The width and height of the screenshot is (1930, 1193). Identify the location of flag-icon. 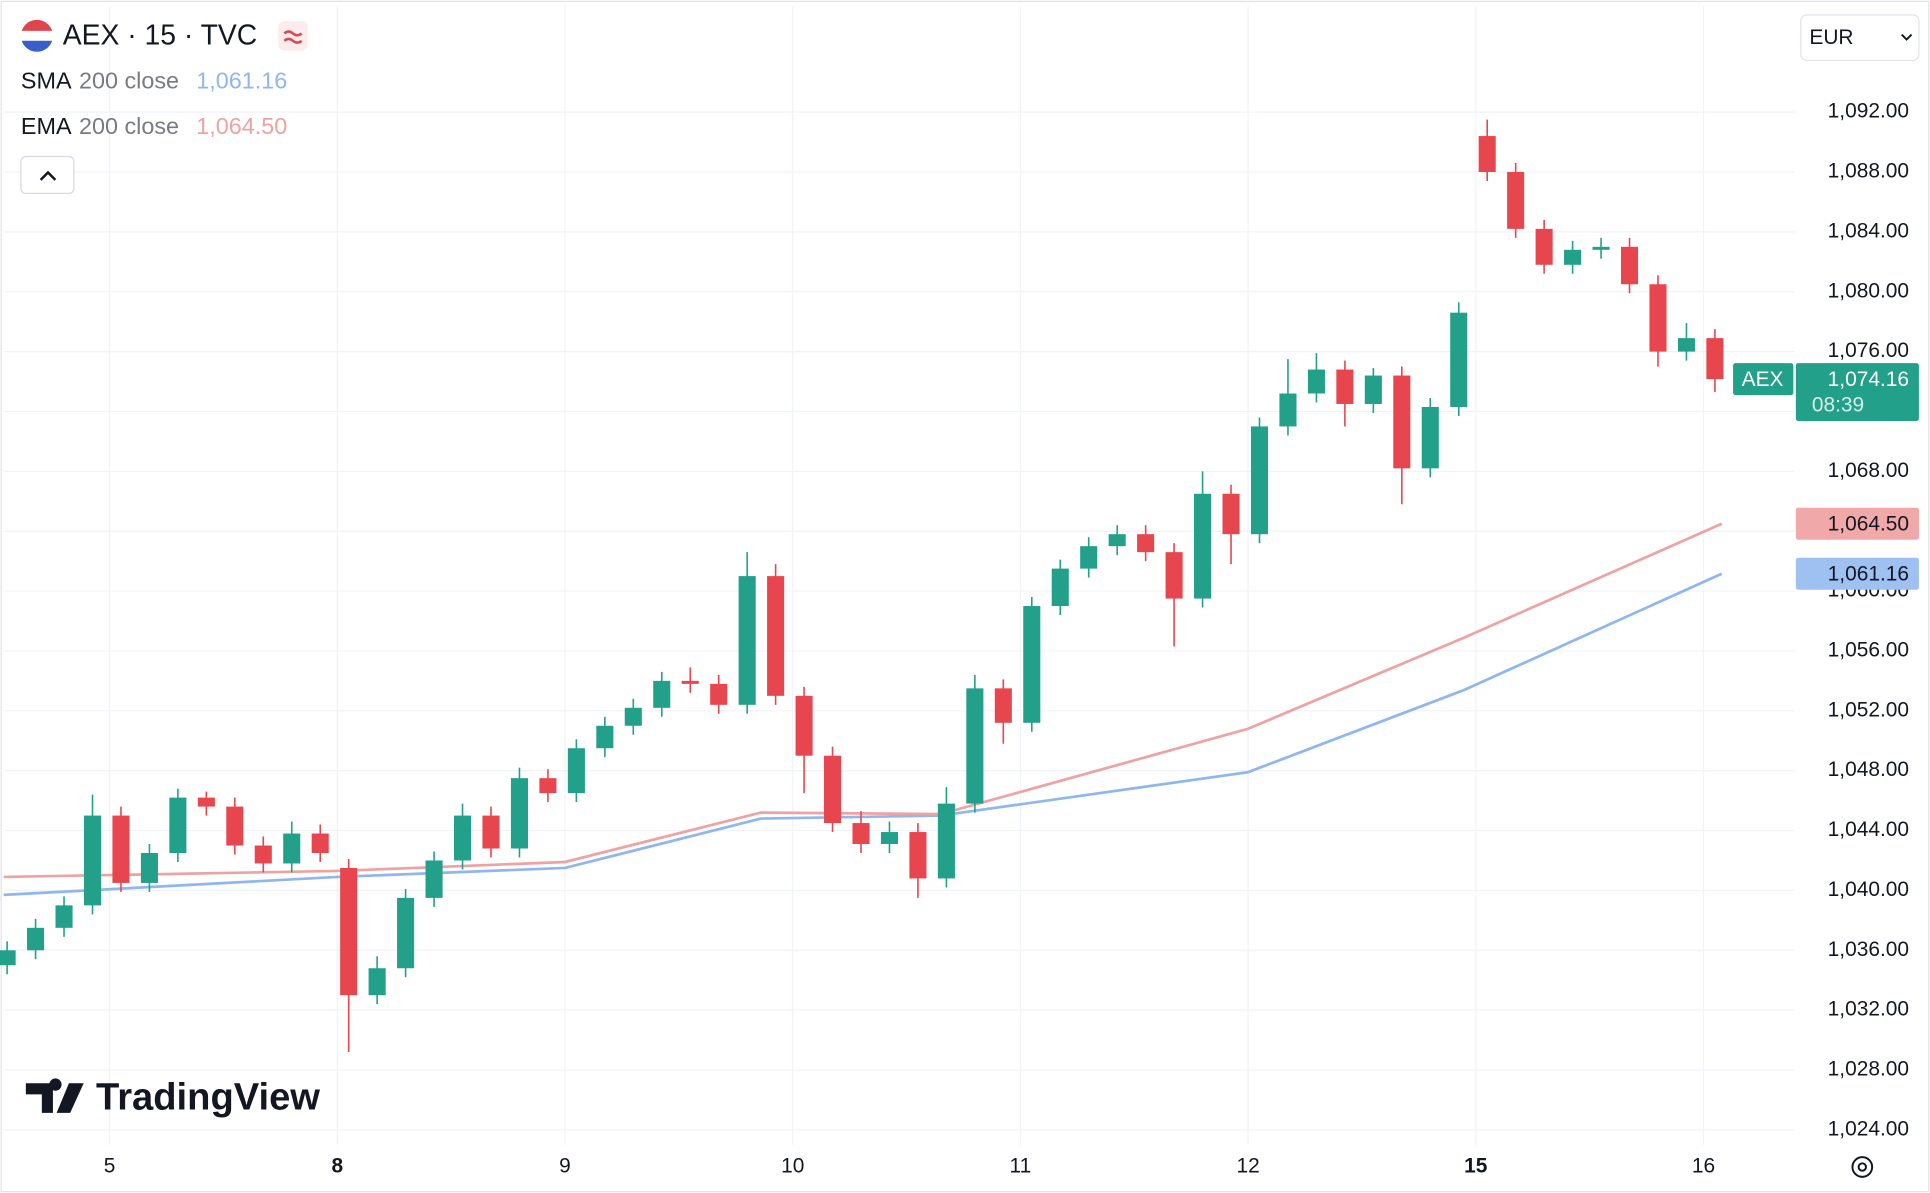
(36, 35).